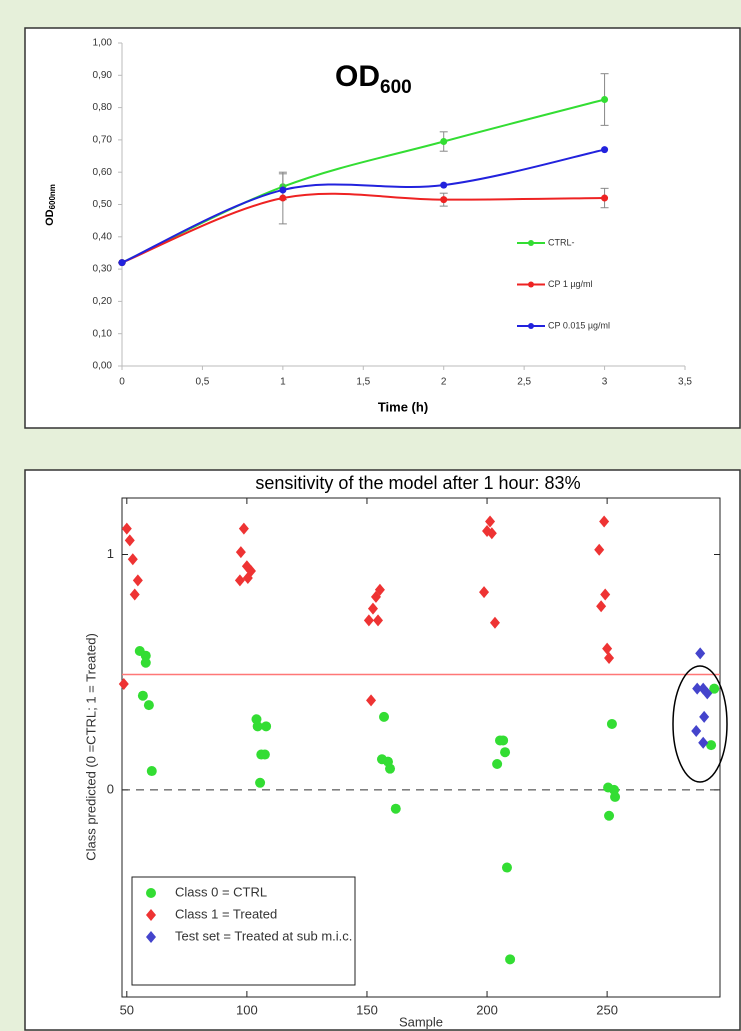 This screenshot has width=741, height=1031. Describe the element at coordinates (700, 724) in the screenshot. I see `annotation-ellipse` at that location.